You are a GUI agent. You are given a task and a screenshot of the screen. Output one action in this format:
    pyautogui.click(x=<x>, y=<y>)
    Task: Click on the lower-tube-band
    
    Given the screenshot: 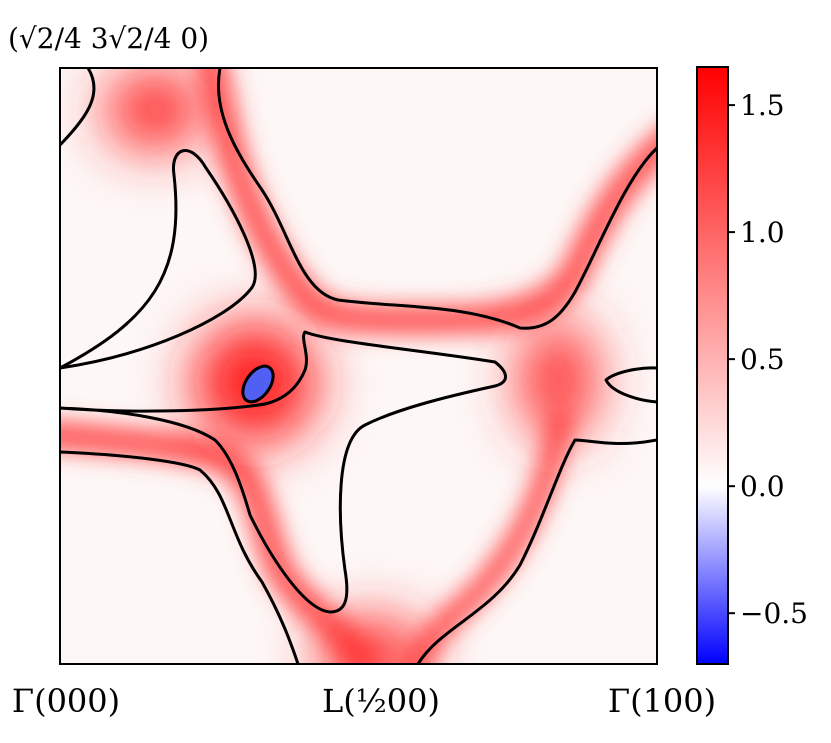 What is the action you would take?
    pyautogui.click(x=217, y=542)
    